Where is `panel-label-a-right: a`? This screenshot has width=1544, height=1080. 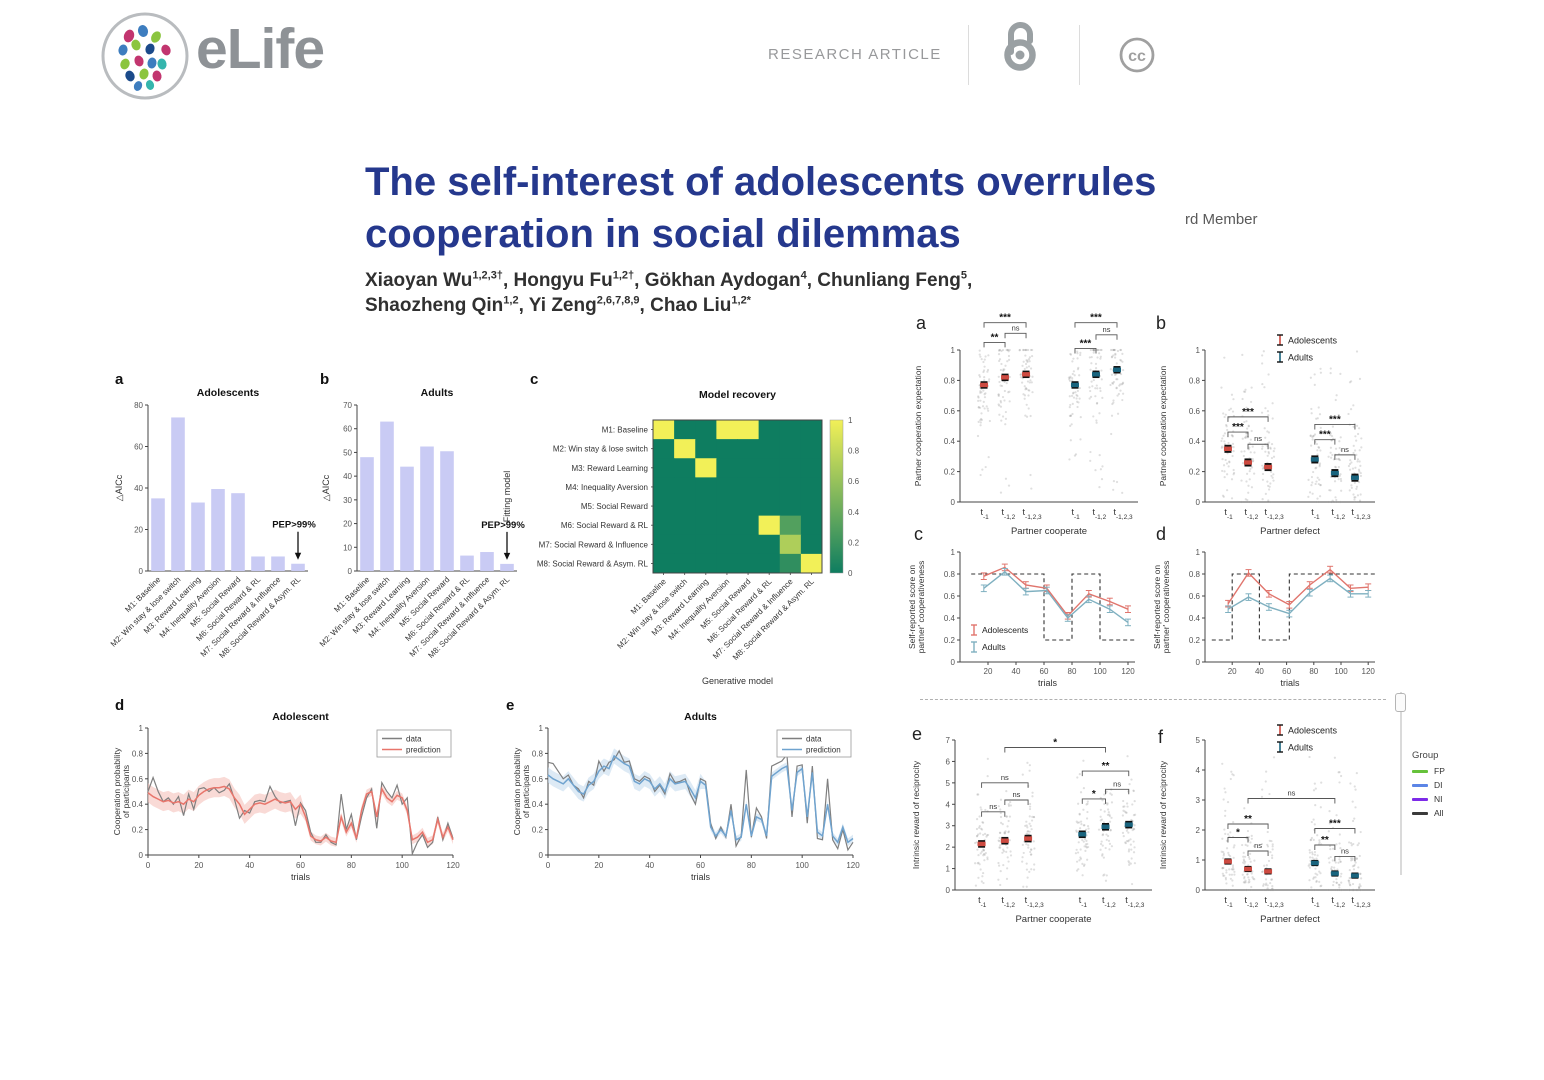 panel-label-a-right: a is located at coordinates (921, 323).